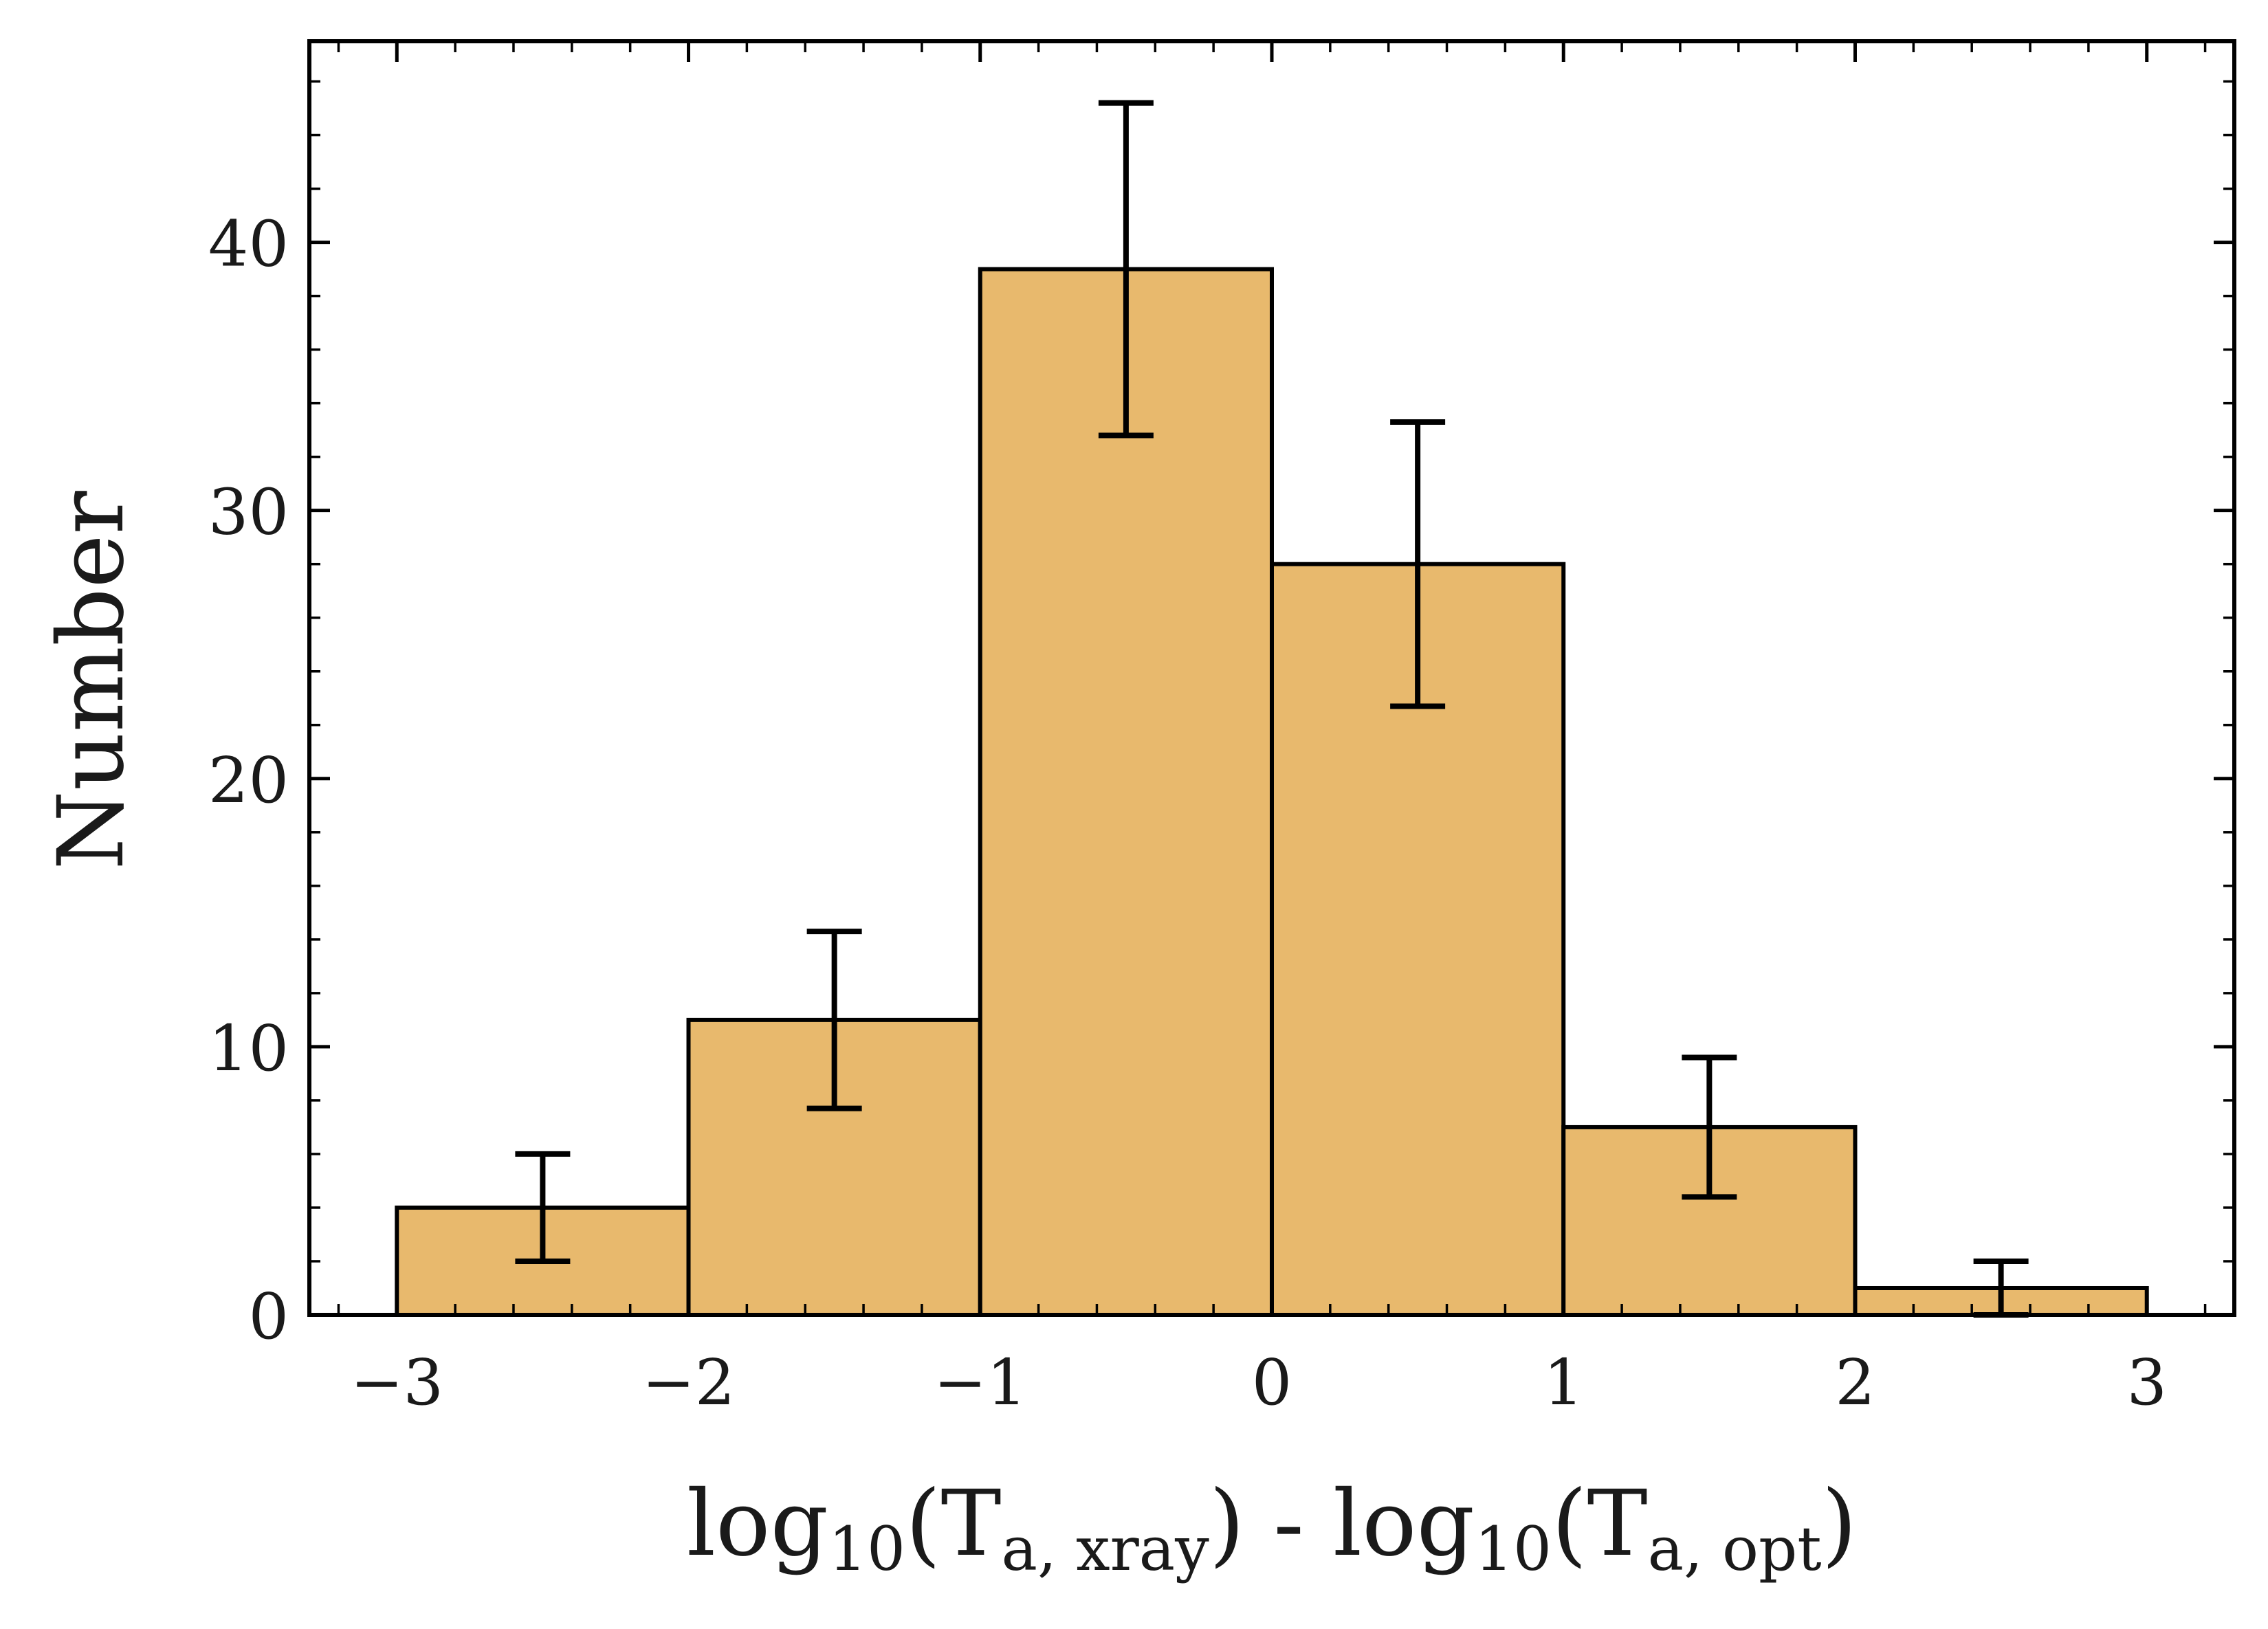 The width and height of the screenshot is (2268, 1629). I want to click on x-tick-label: 3, so click(2147, 1382).